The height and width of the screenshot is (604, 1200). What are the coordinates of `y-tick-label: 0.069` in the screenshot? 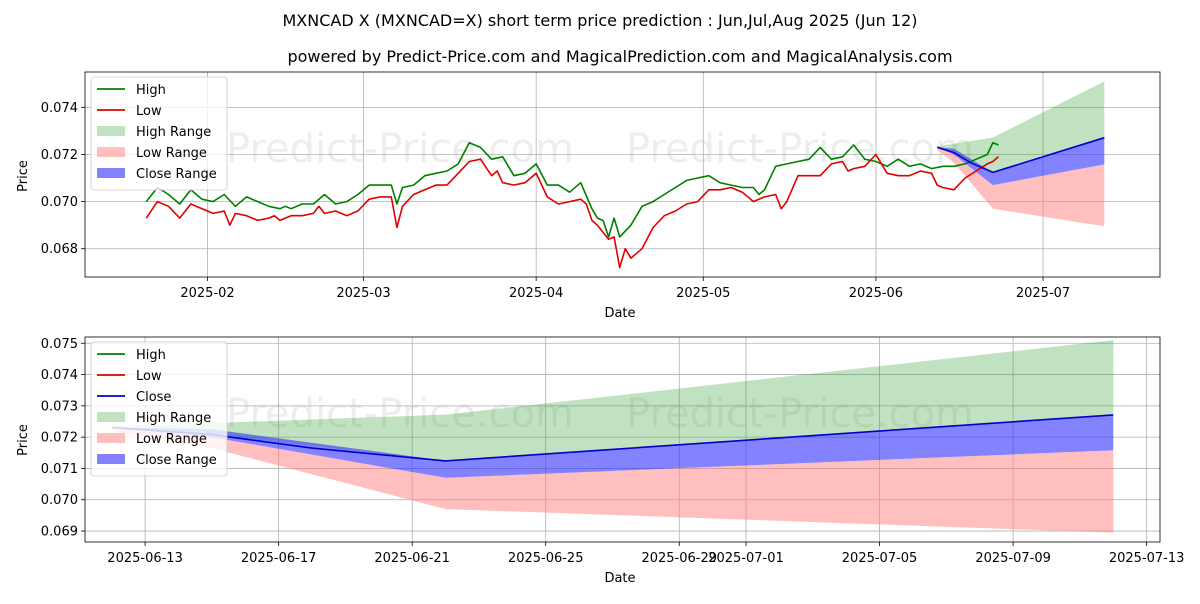 It's located at (59, 532).